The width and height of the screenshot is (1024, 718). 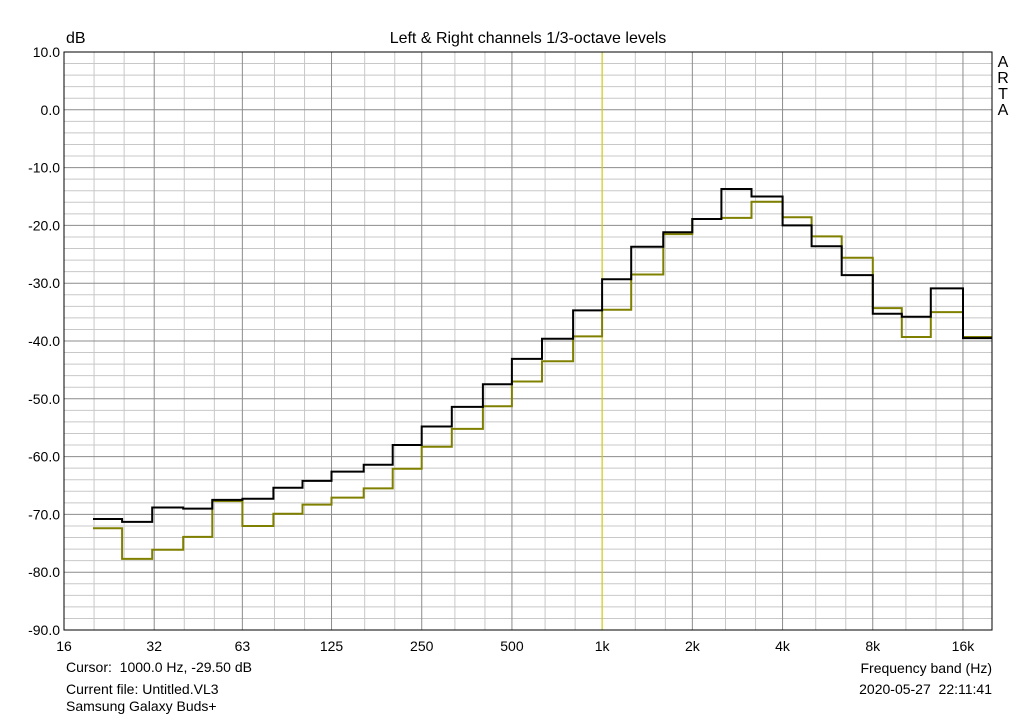 I want to click on x-tick-label: 125, so click(x=332, y=646).